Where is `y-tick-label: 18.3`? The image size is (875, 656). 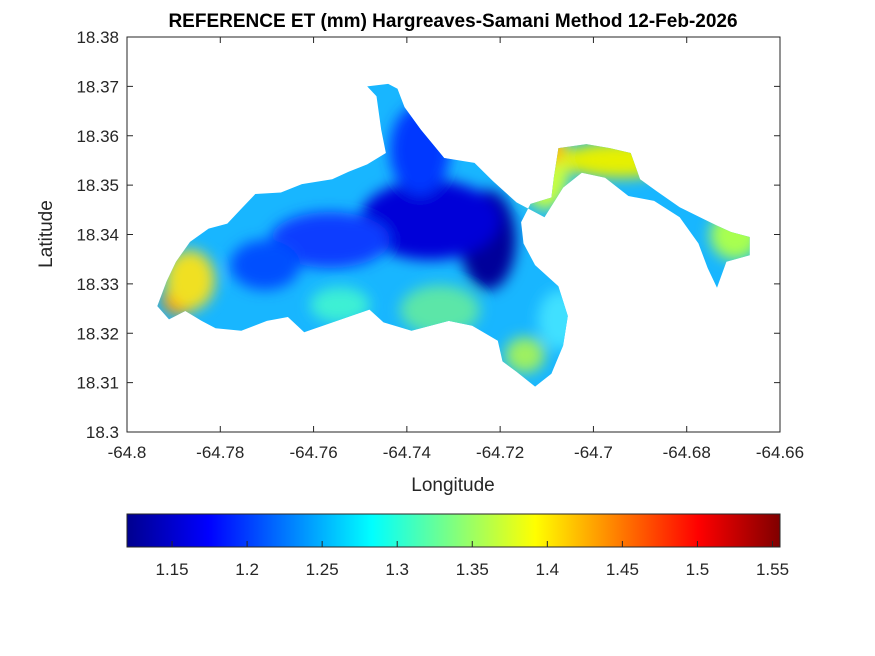 y-tick-label: 18.3 is located at coordinates (102, 432).